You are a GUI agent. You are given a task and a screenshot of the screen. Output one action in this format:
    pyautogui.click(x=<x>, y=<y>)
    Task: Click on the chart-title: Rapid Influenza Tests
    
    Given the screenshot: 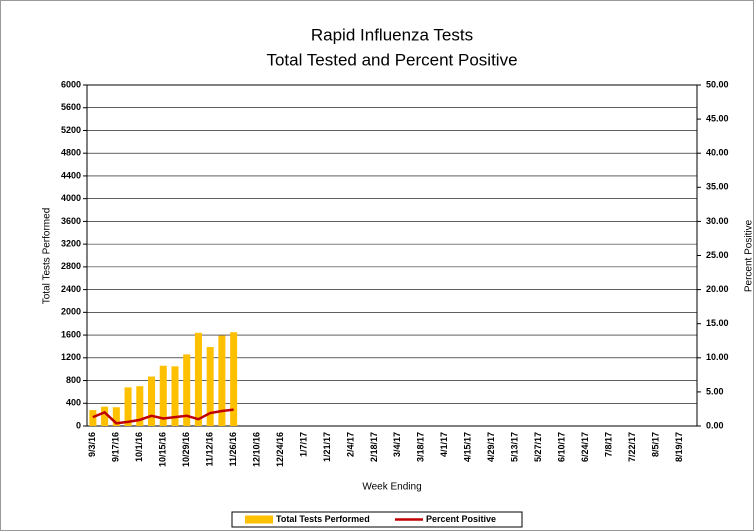 What is the action you would take?
    pyautogui.click(x=392, y=34)
    